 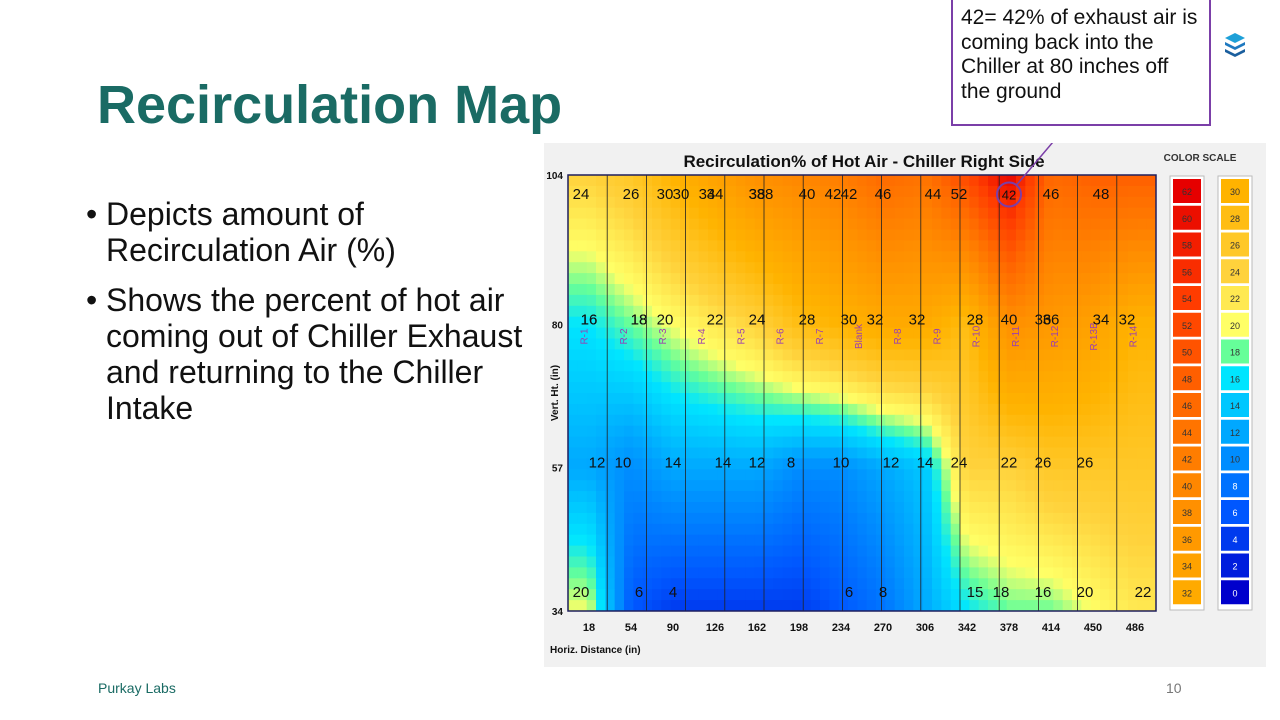 I want to click on x-tick-label: 450, so click(x=1093, y=628).